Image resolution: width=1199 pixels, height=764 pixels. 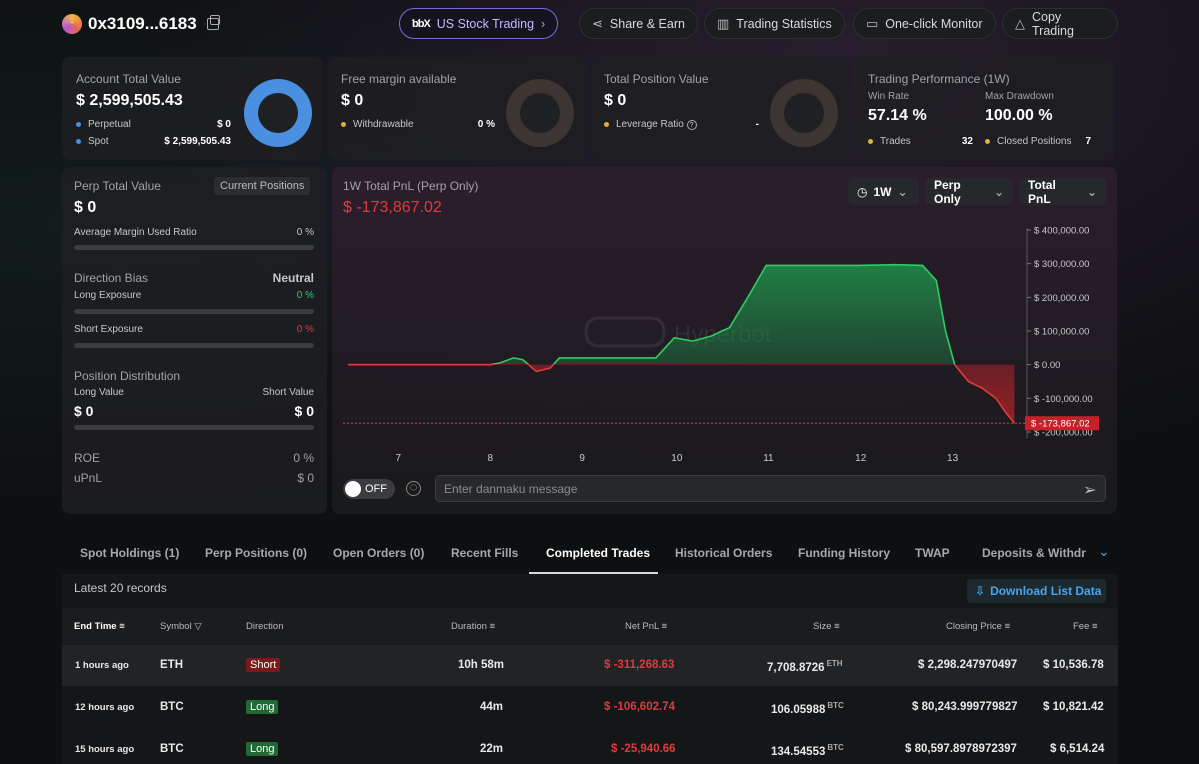 I want to click on header-end-time: End Time ≡, so click(x=99, y=626).